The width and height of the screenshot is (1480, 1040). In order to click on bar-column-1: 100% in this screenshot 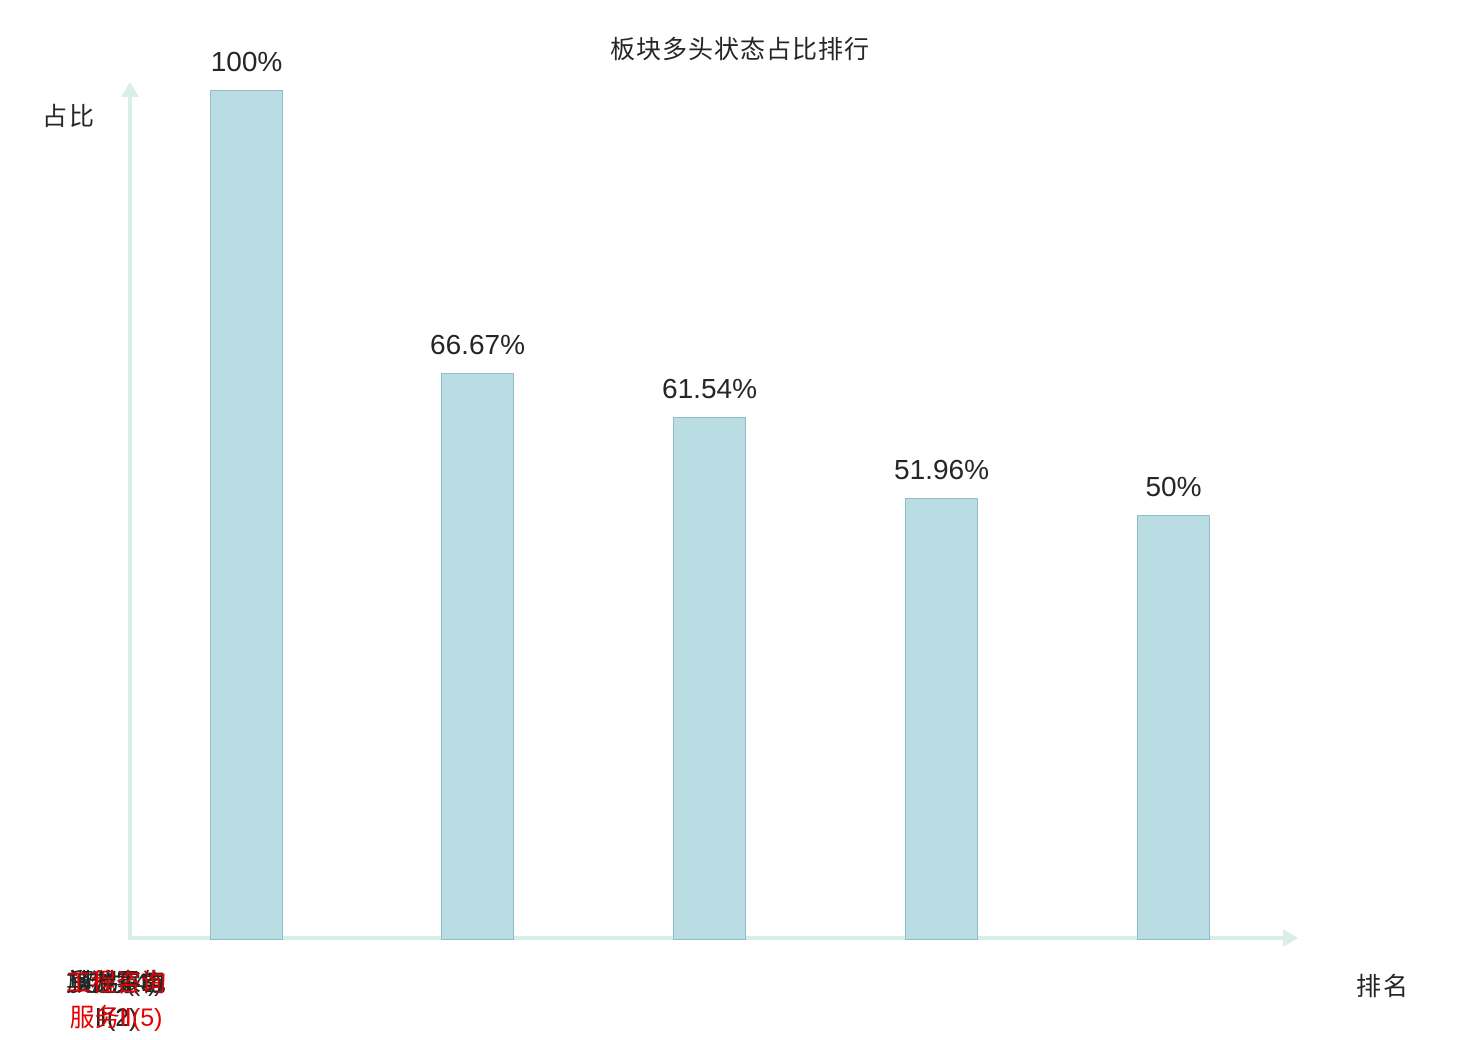, I will do `click(246, 493)`.